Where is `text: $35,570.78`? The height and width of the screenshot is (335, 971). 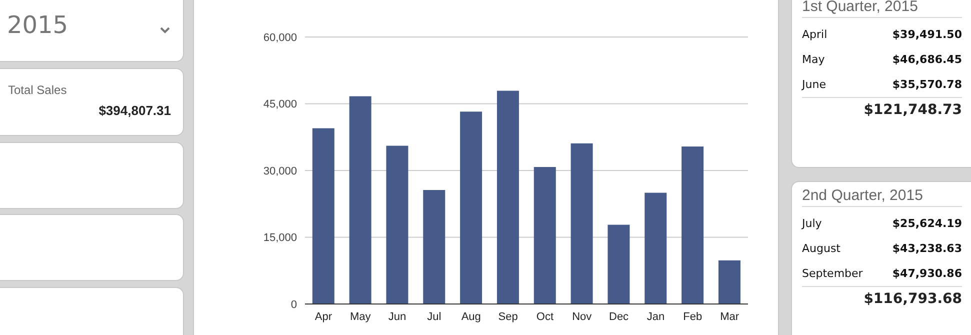 text: $35,570.78 is located at coordinates (927, 84).